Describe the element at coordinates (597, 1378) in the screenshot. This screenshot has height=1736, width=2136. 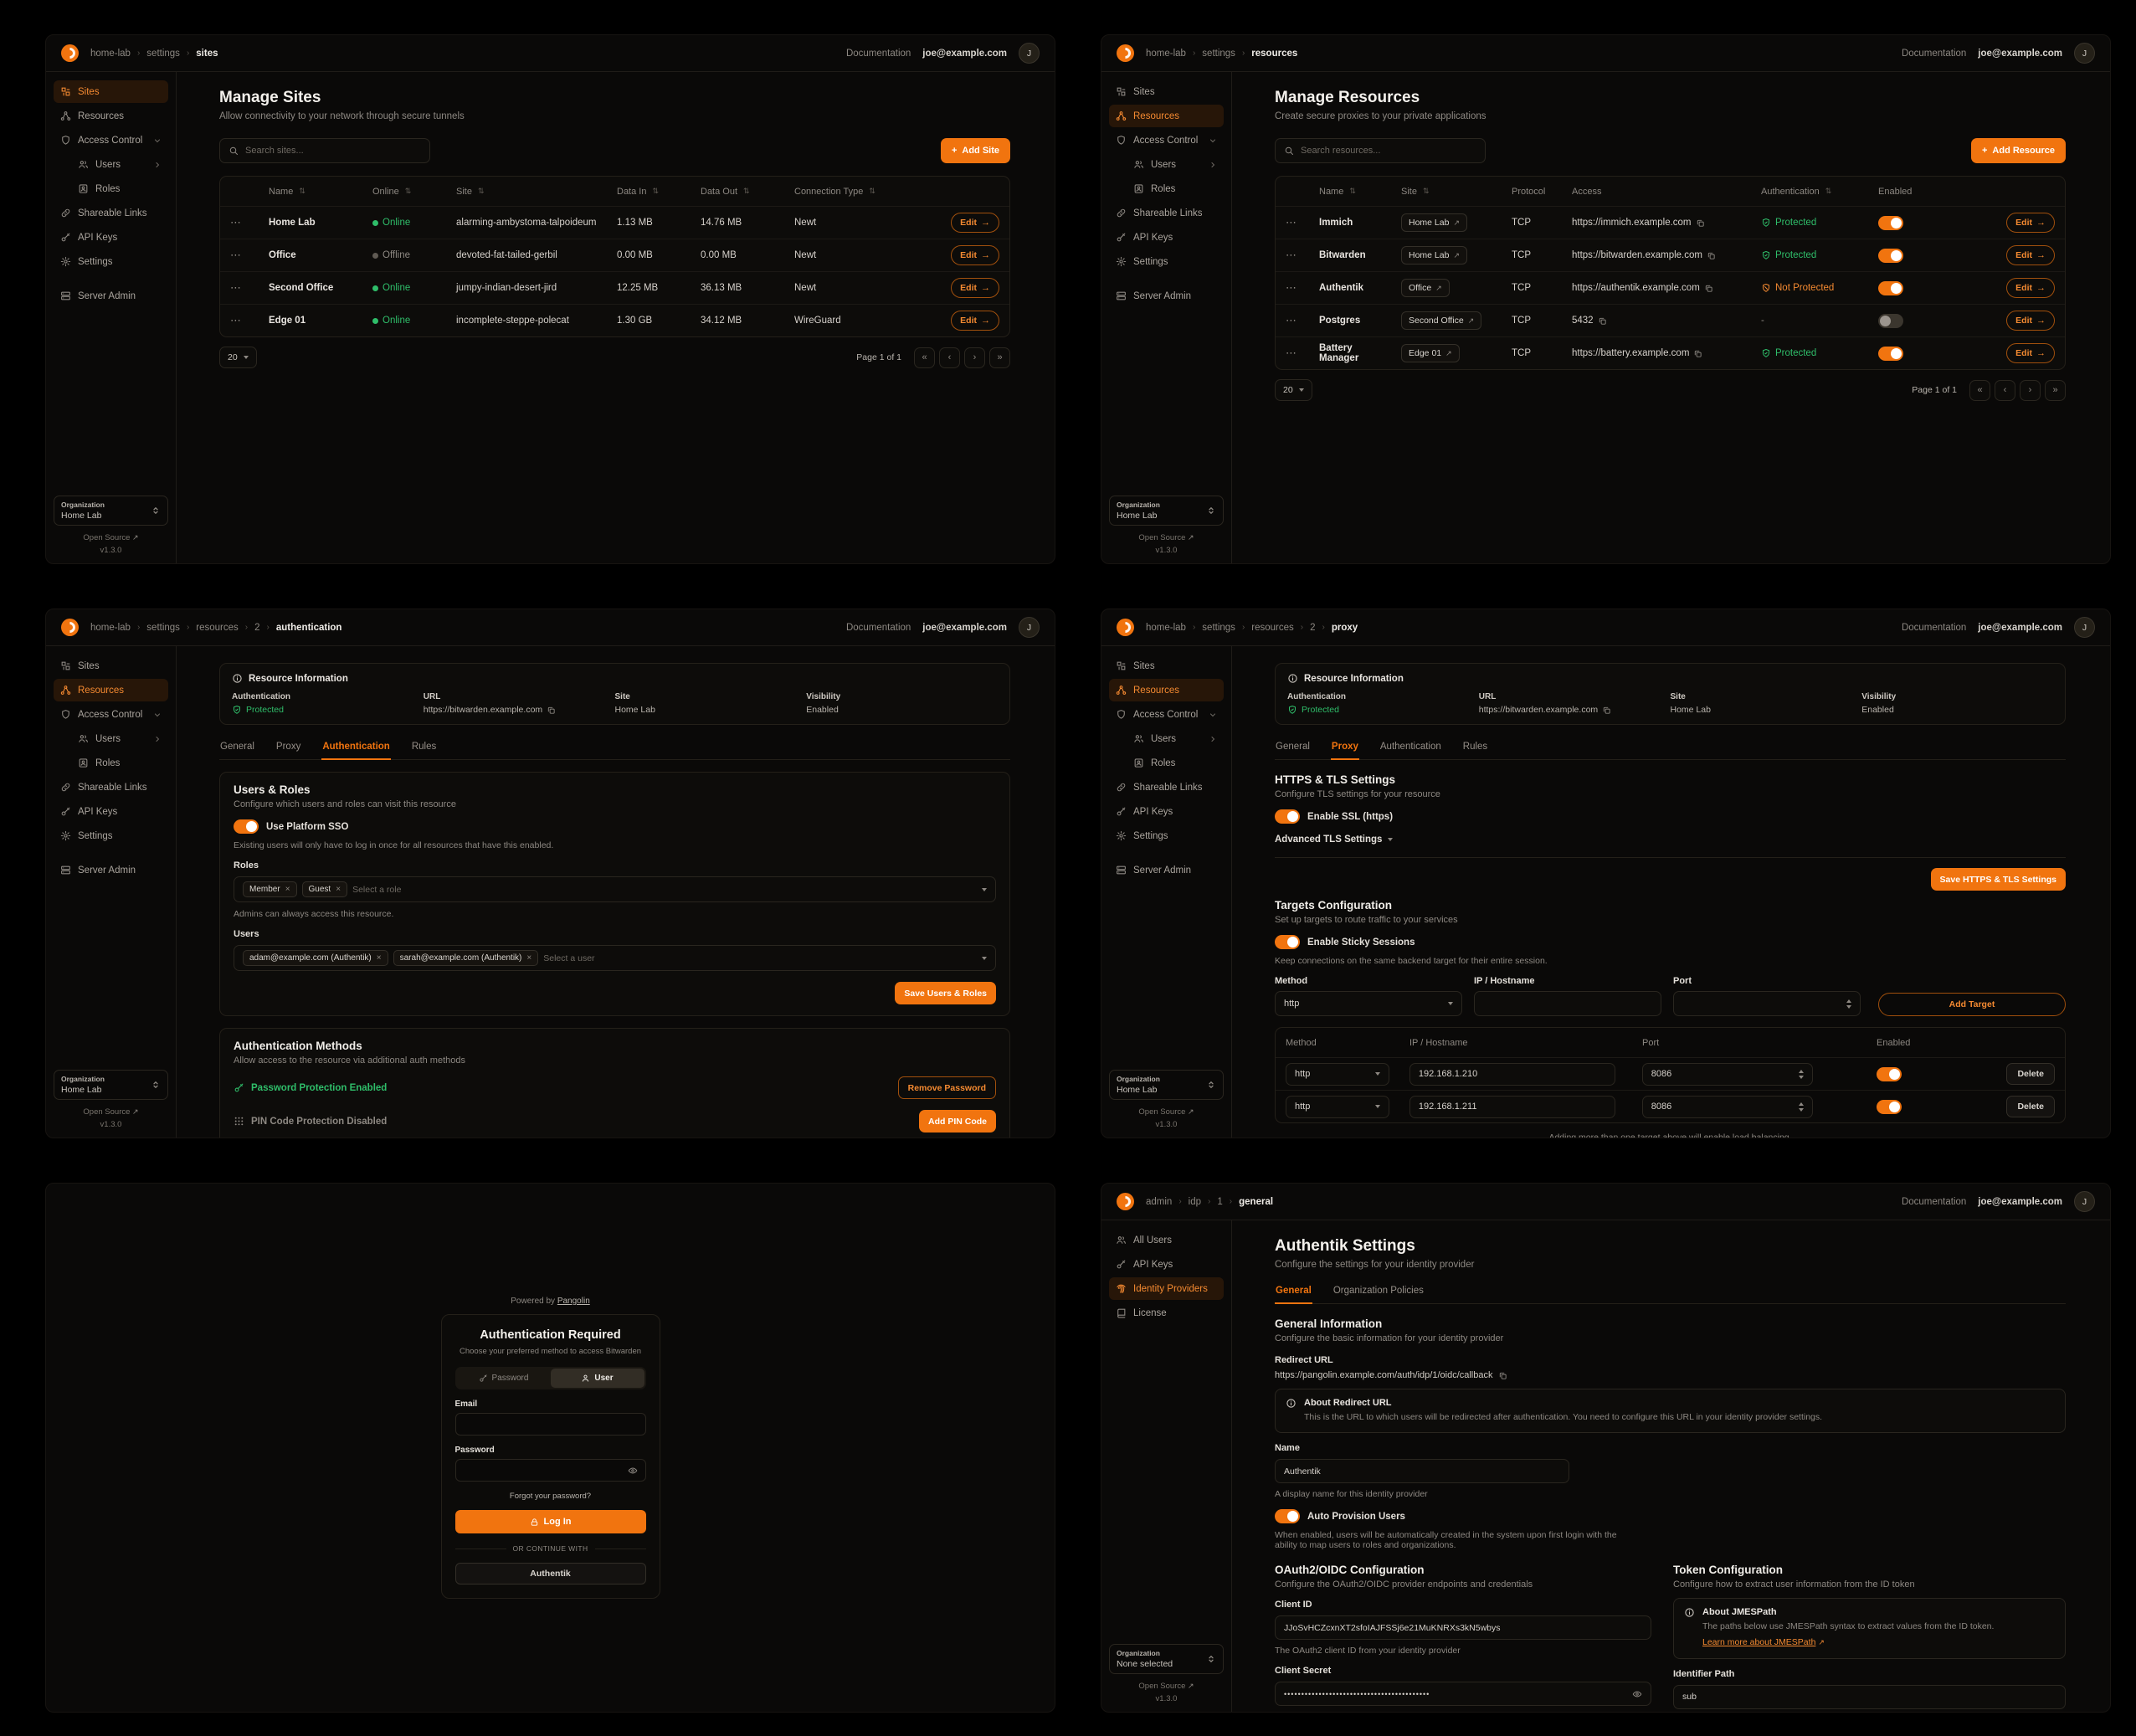
I see `tab-user: User` at that location.